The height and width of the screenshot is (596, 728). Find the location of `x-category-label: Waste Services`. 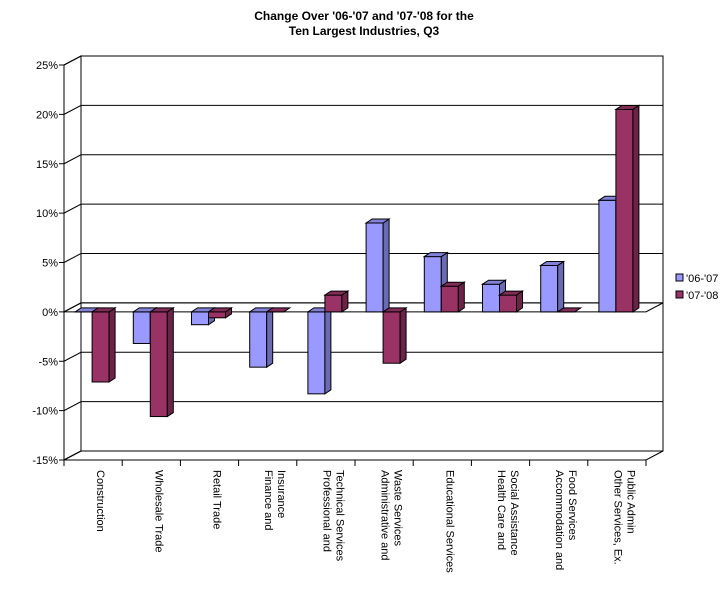

x-category-label: Waste Services is located at coordinates (398, 508).